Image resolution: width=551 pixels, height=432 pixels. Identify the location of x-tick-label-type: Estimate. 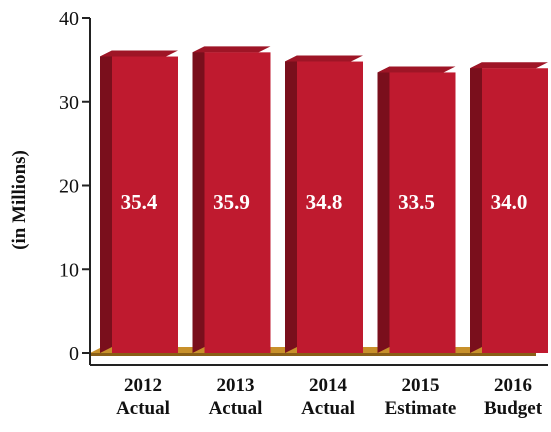
(421, 408).